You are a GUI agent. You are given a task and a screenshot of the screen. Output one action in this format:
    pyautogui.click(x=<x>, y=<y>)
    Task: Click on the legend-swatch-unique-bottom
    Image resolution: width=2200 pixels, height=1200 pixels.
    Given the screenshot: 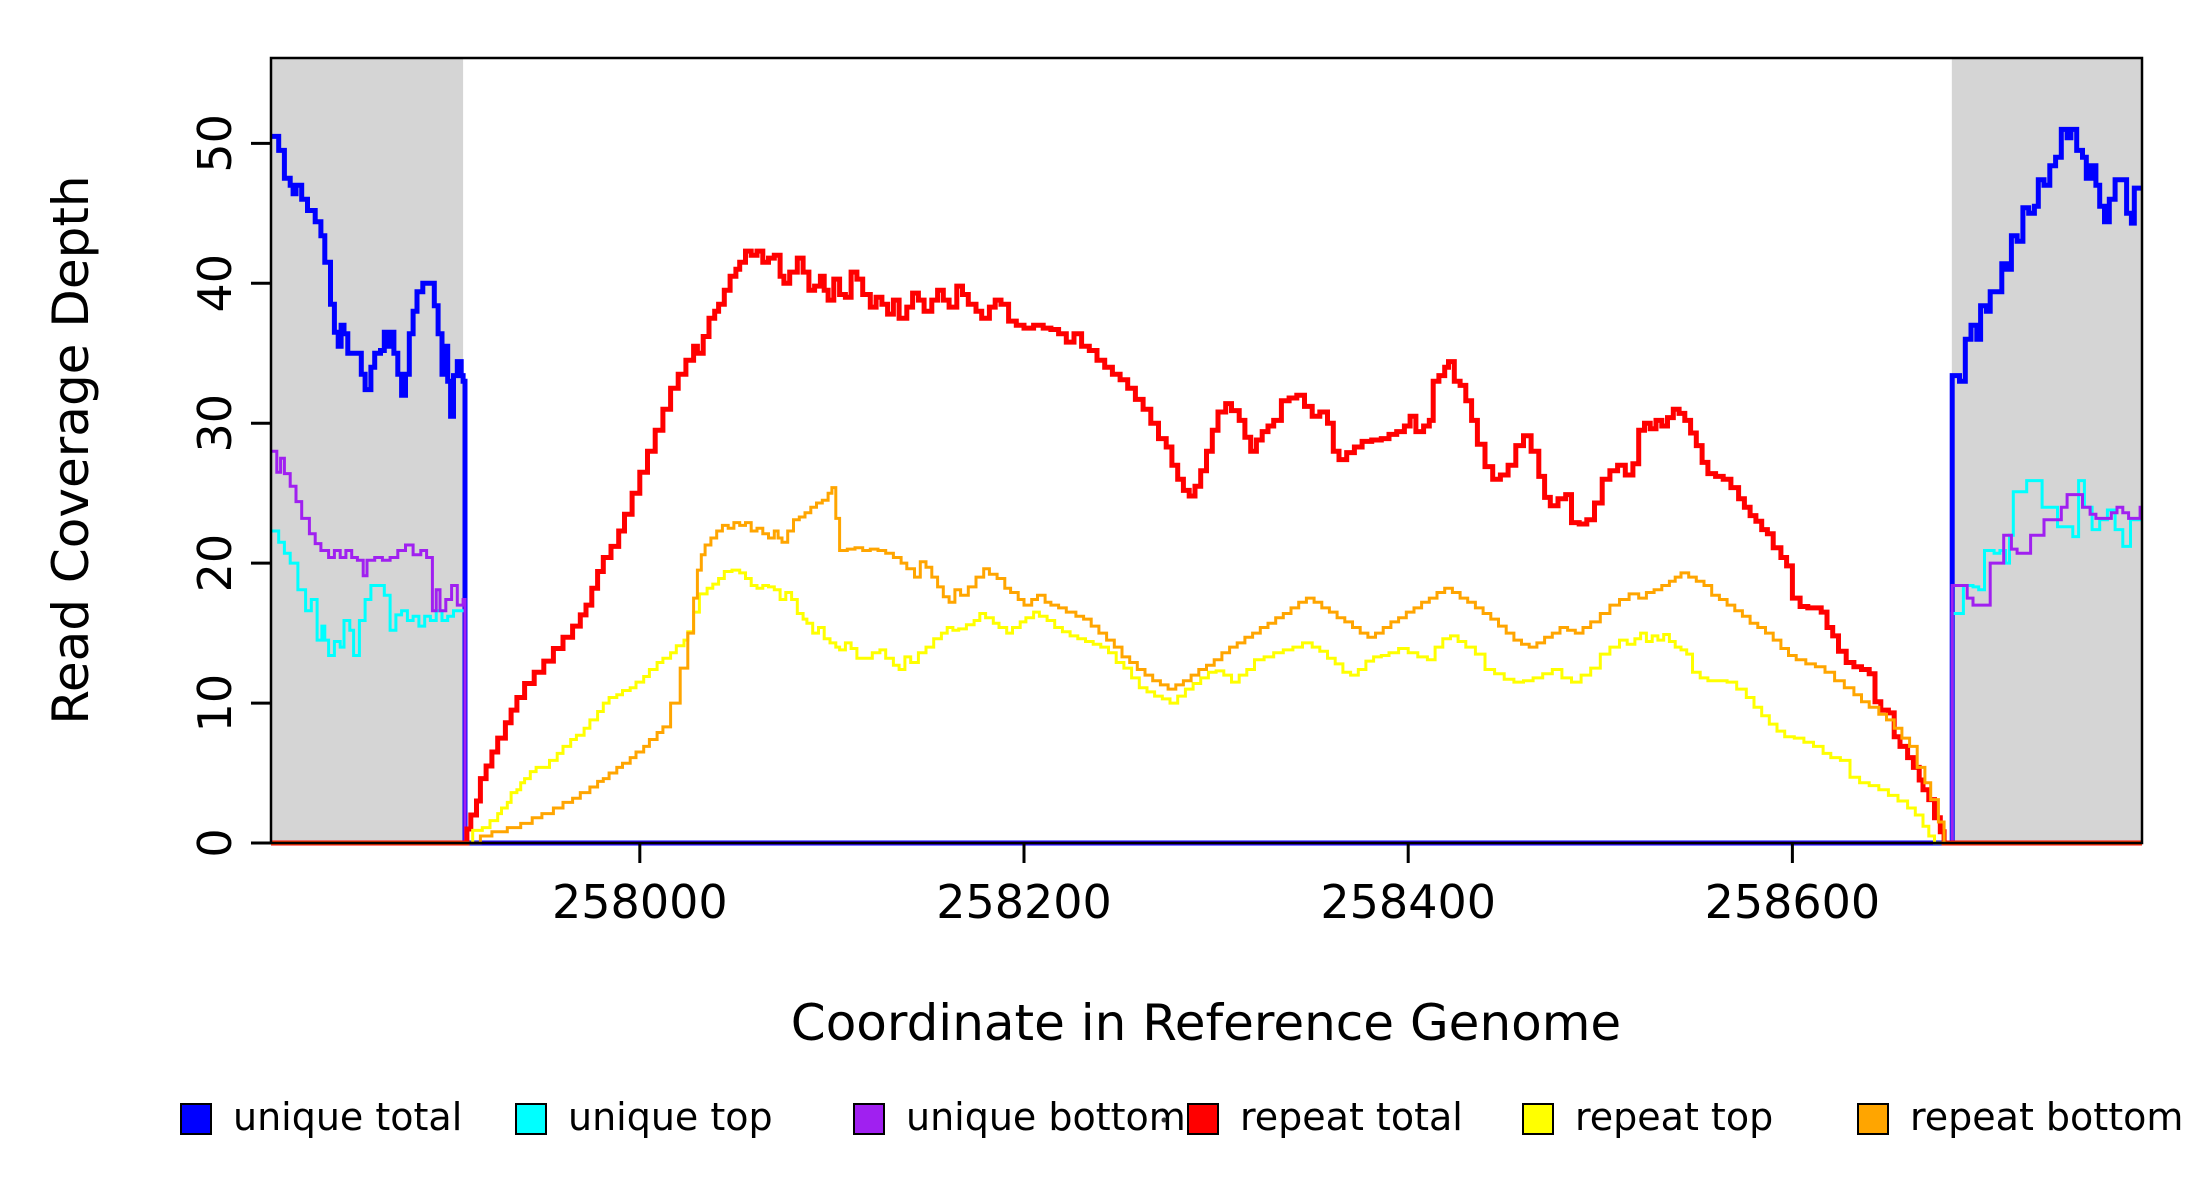 What is the action you would take?
    pyautogui.click(x=869, y=1119)
    